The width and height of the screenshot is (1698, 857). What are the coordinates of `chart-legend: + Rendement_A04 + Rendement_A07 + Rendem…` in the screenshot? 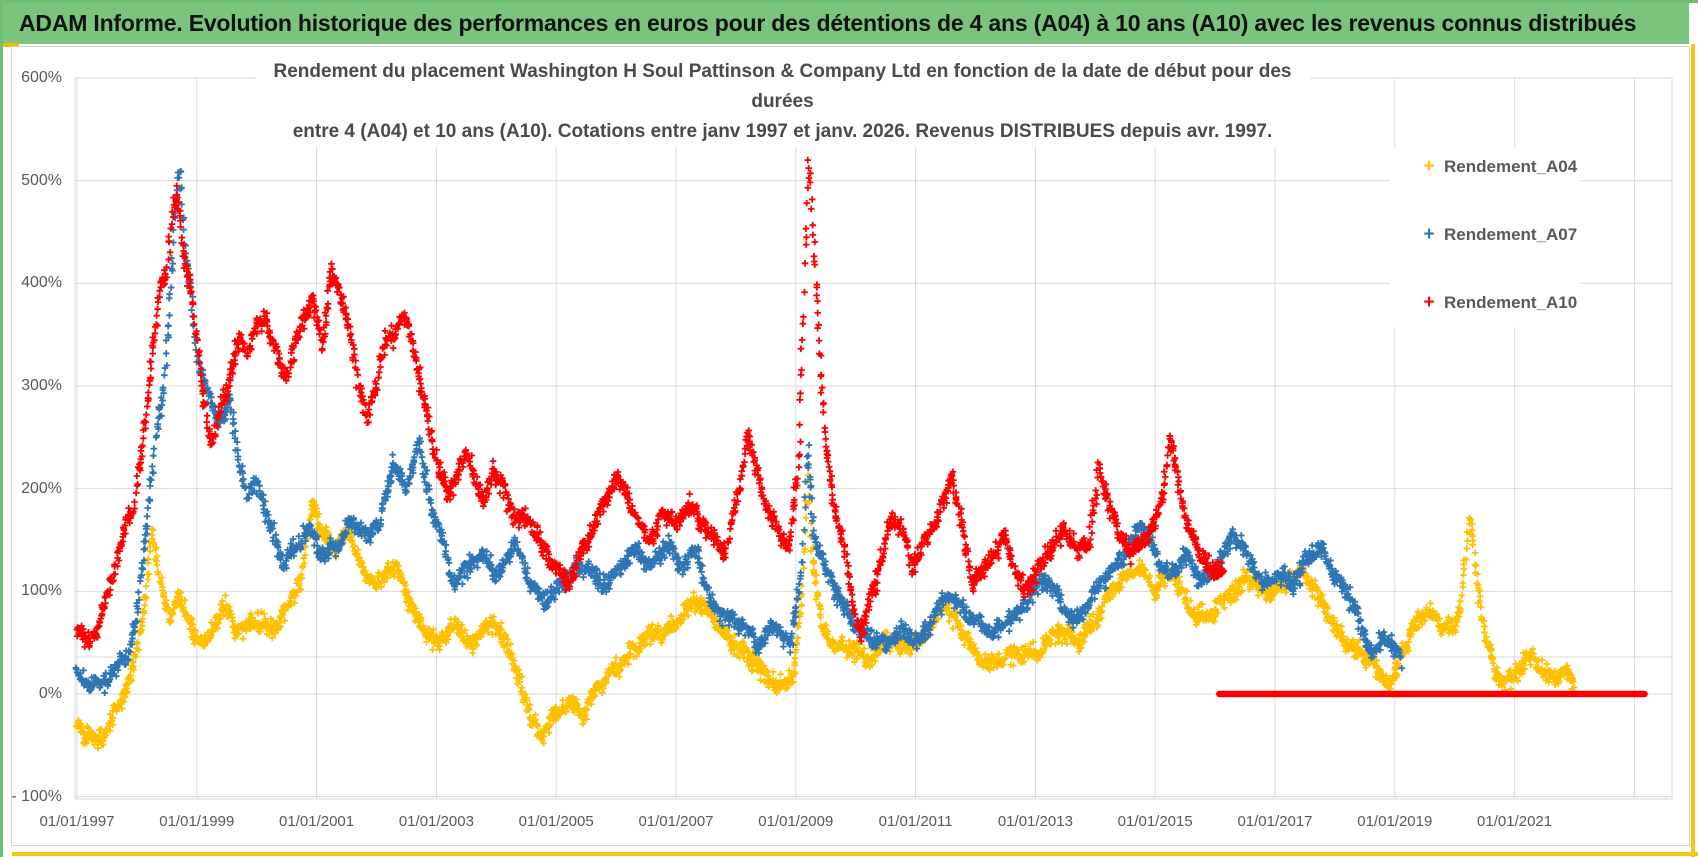 It's located at (1485, 237).